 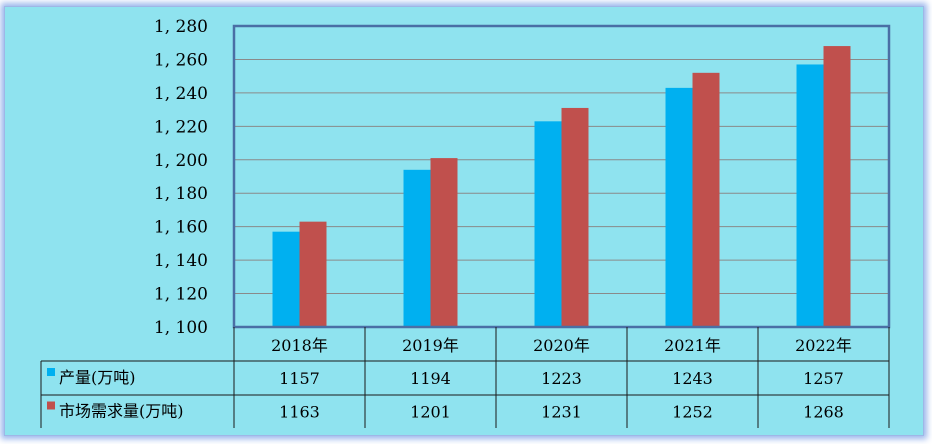 What do you see at coordinates (299, 345) in the screenshot?
I see `x-tick-label: 2018年` at bounding box center [299, 345].